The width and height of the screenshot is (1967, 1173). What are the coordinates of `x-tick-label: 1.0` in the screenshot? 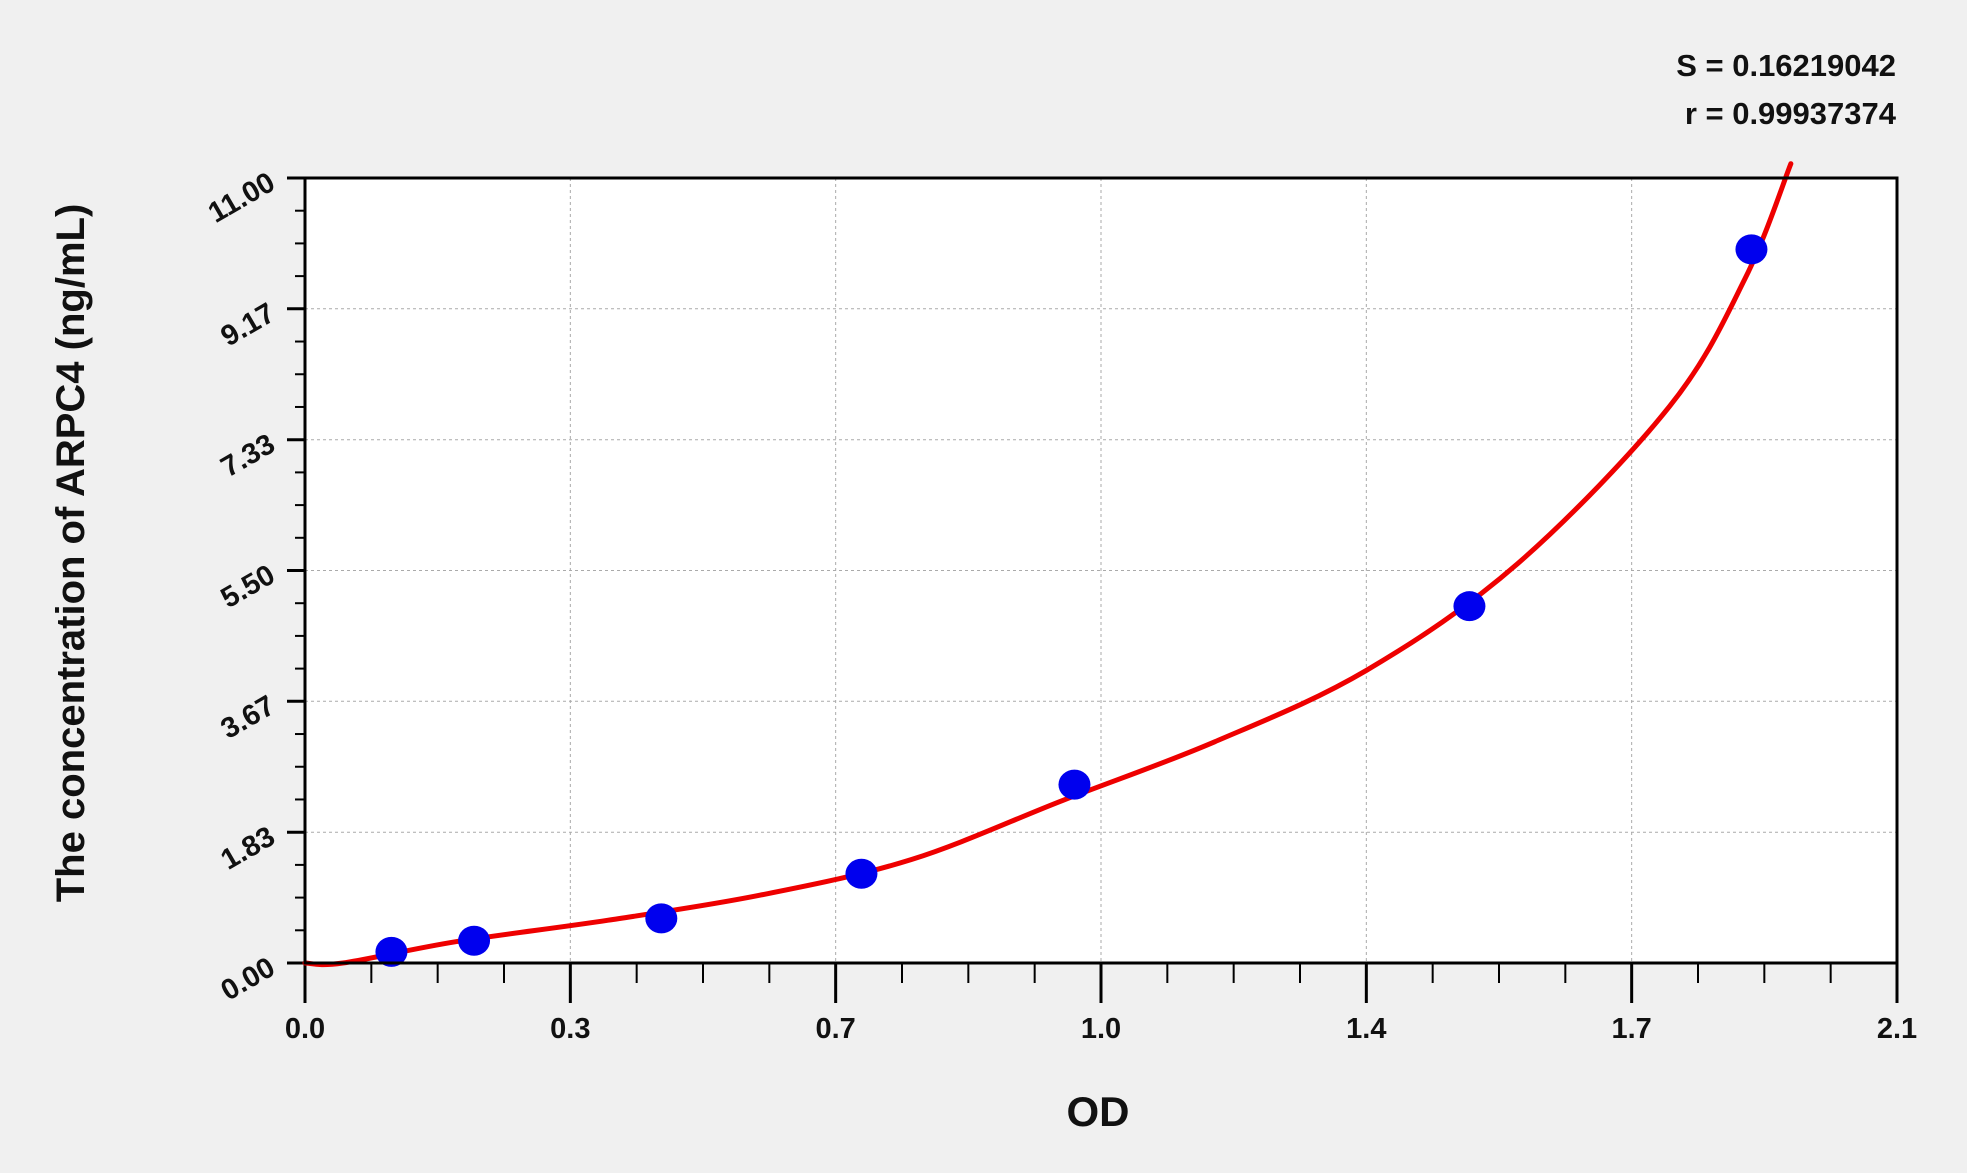 It's located at (1101, 1029).